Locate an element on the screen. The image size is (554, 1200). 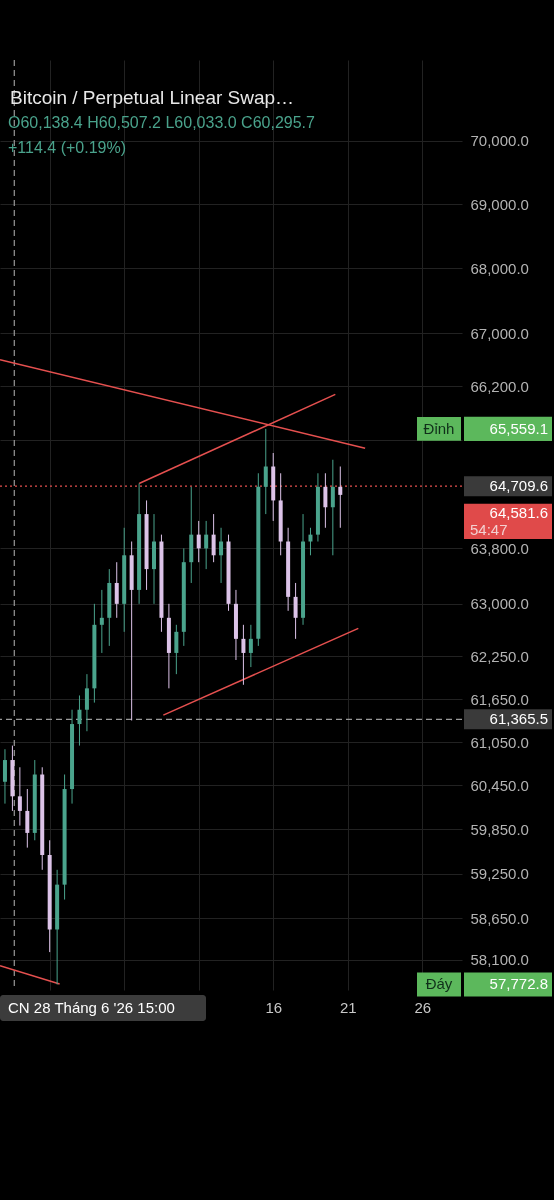
annotation: Đỉnh is located at coordinates (439, 428).